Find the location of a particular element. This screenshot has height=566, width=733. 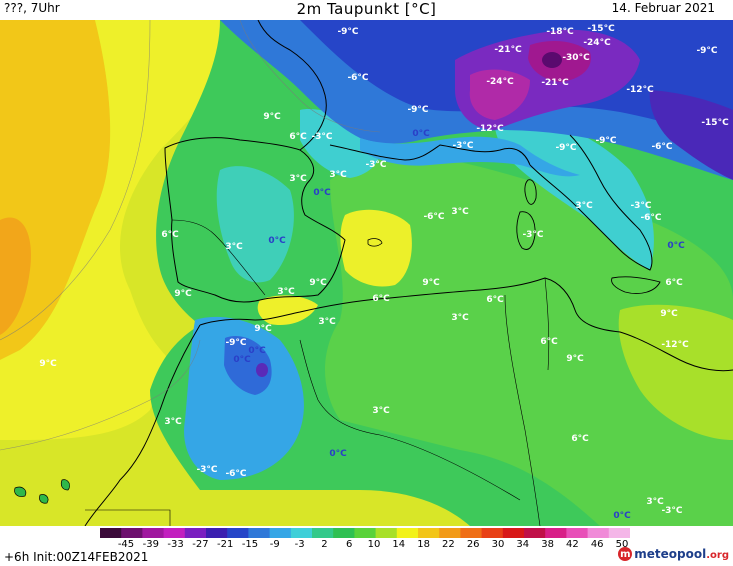

balearic-warm-patch is located at coordinates (376, 248).